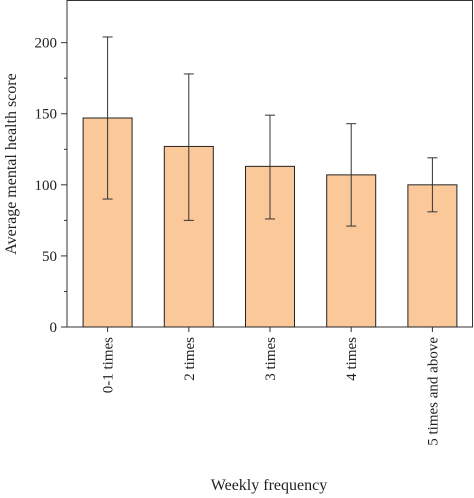  What do you see at coordinates (271, 359) in the screenshot?
I see `x-tick-label: 3 times` at bounding box center [271, 359].